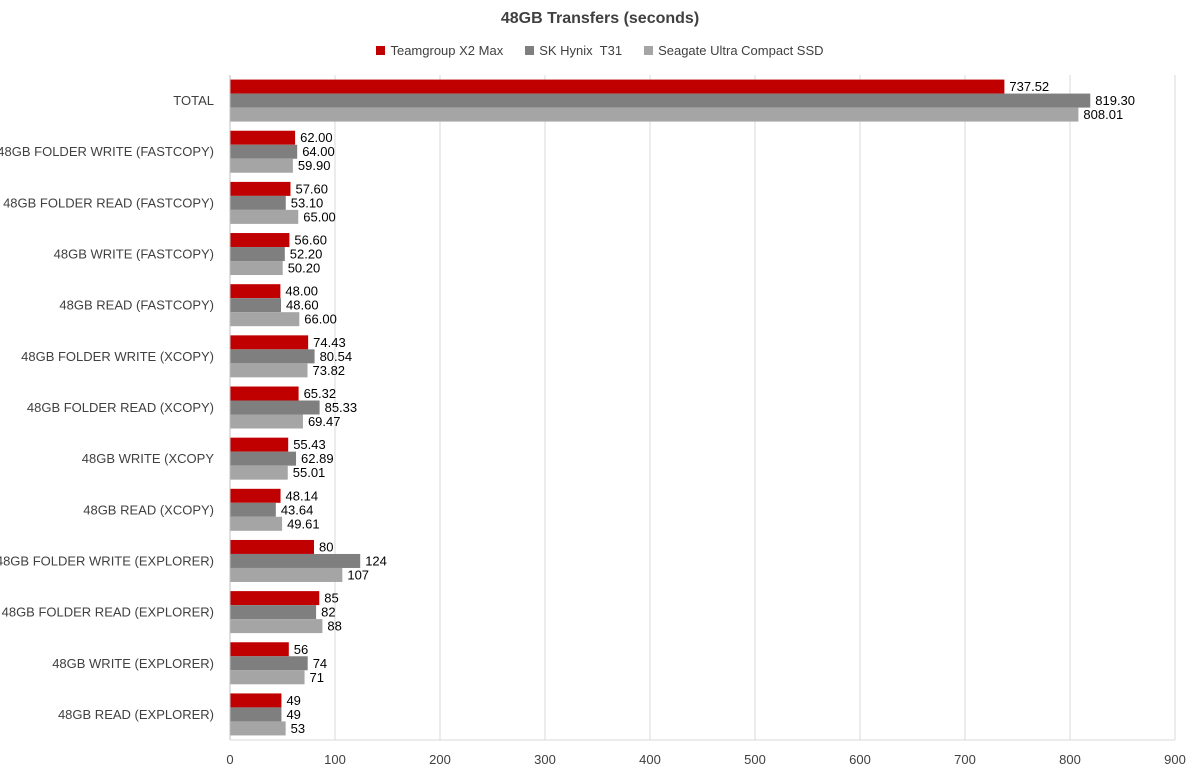 Image resolution: width=1200 pixels, height=777 pixels. Describe the element at coordinates (316, 137) in the screenshot. I see `data-label: 62.00` at that location.